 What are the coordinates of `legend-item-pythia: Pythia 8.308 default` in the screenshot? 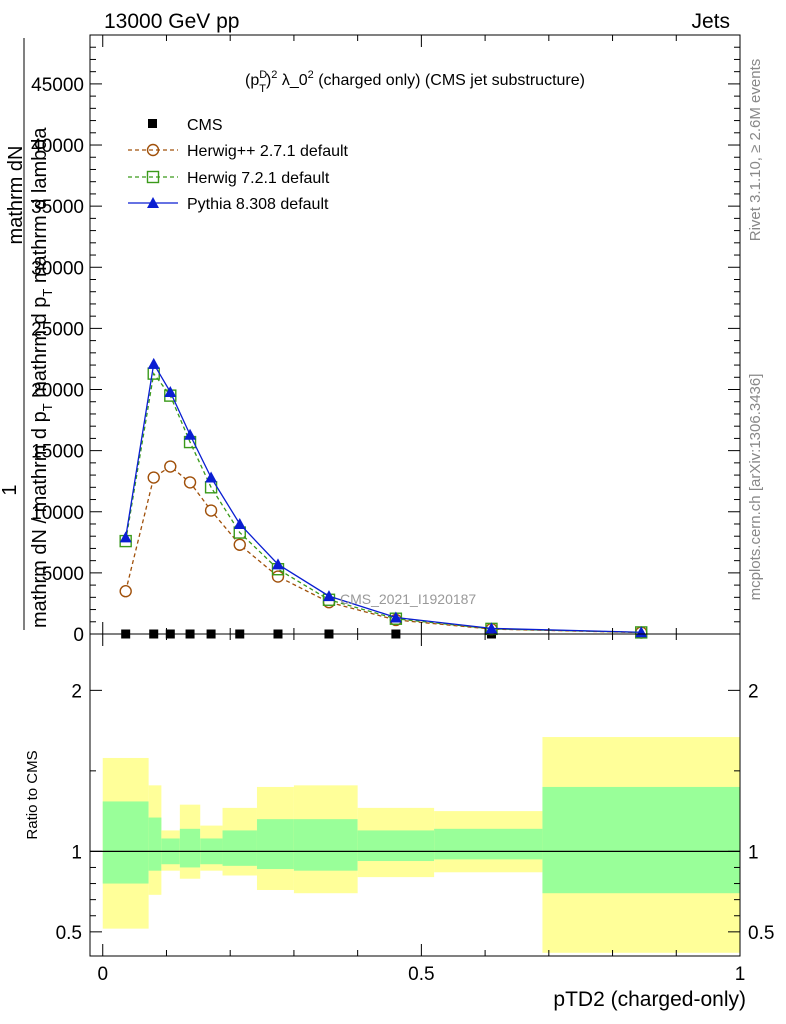 It's located at (228, 204).